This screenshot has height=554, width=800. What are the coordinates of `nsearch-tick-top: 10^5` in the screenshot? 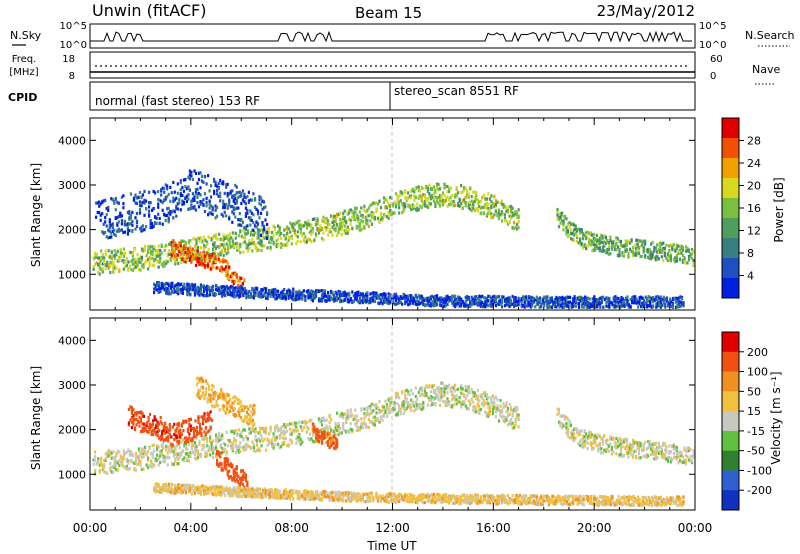 It's located at (712, 26).